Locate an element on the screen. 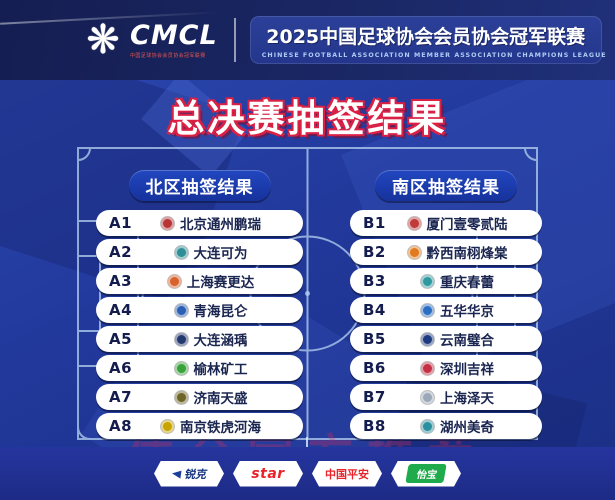 Image resolution: width=615 pixels, height=500 pixels. draw-row-b8: B8 湖州美奇 is located at coordinates (446, 426).